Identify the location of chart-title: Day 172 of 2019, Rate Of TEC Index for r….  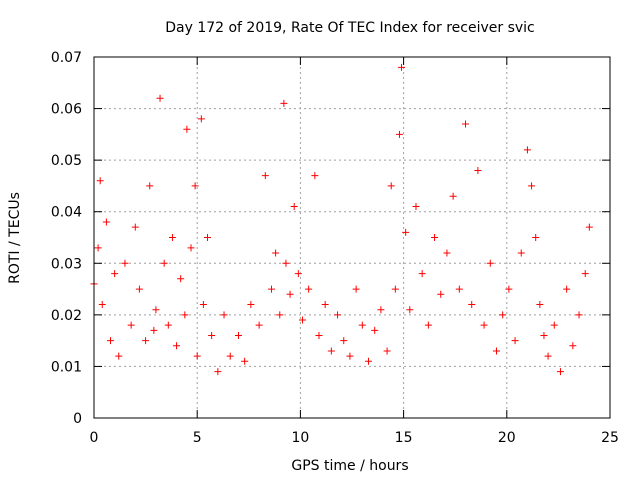
(350, 28).